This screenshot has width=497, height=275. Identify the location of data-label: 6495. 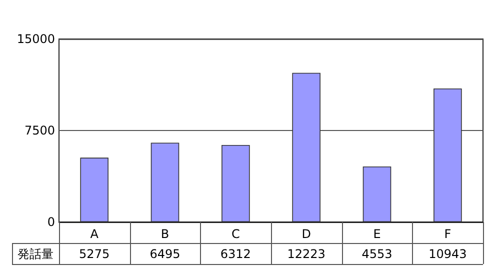
(165, 254).